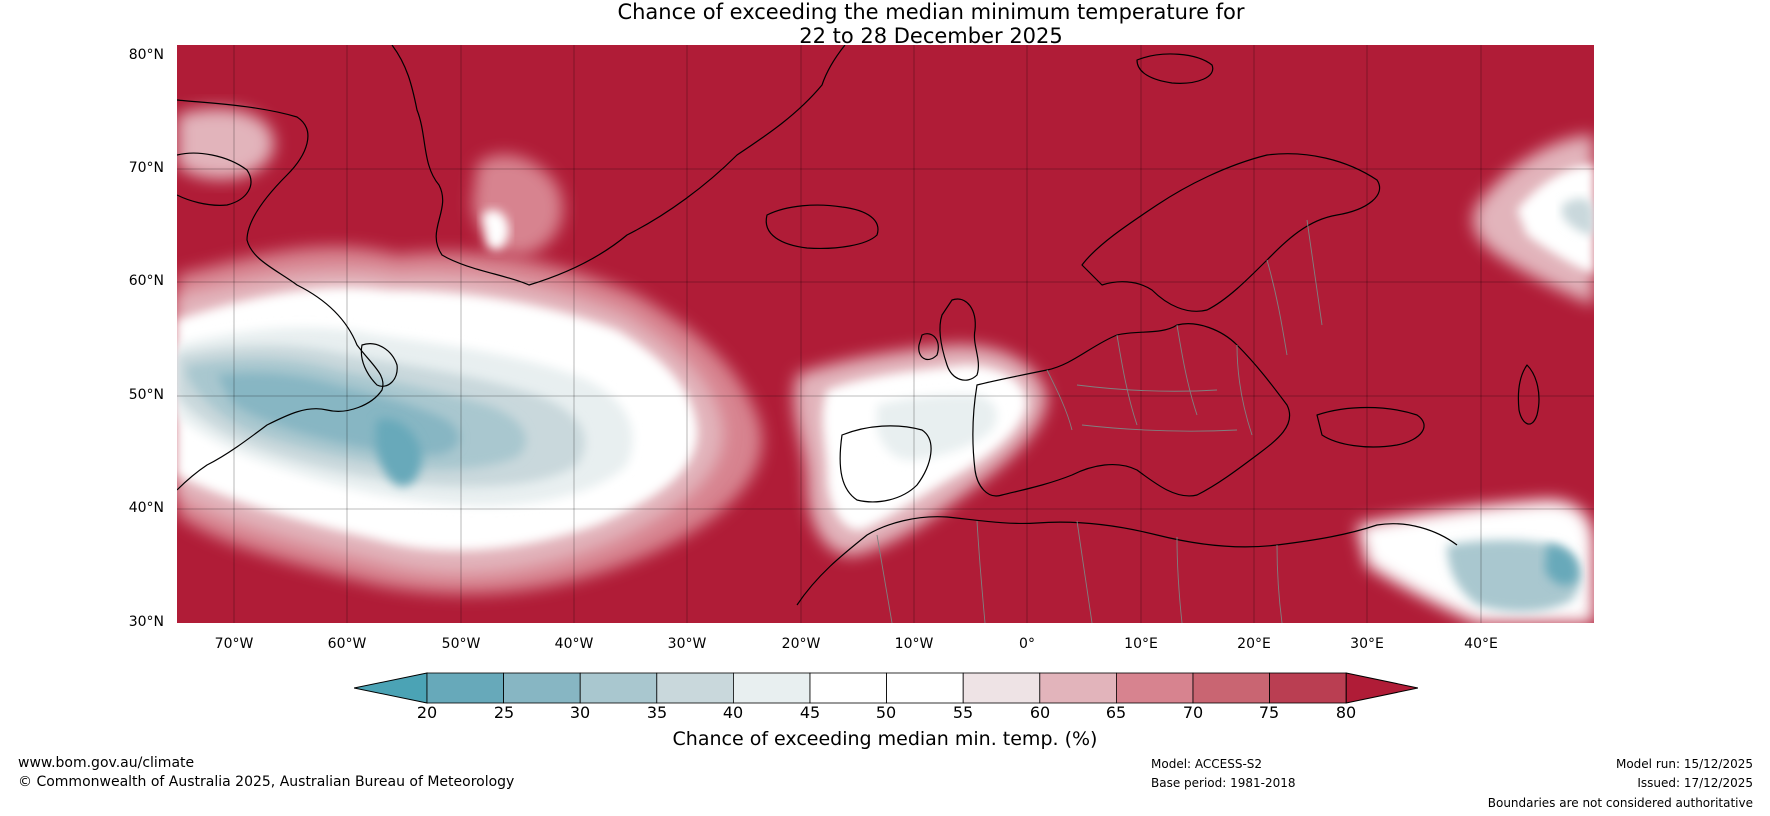  Describe the element at coordinates (948, 339) in the screenshot. I see `coastline-british-isles` at that location.